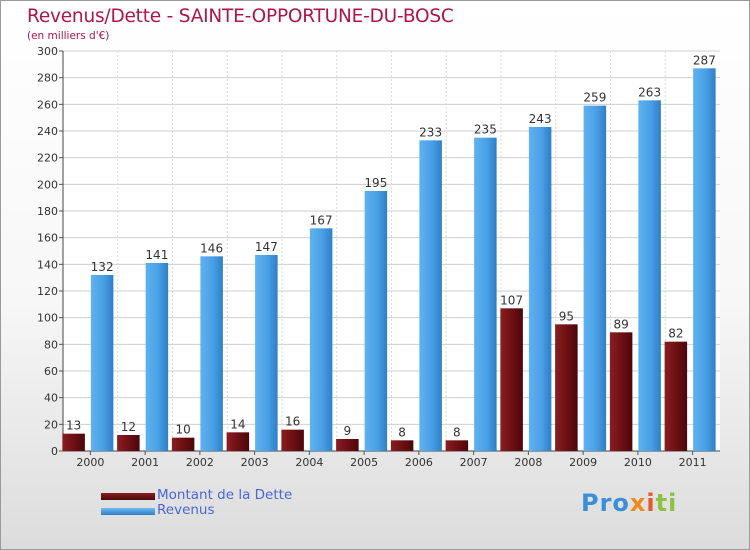 The height and width of the screenshot is (550, 750). Describe the element at coordinates (364, 462) in the screenshot. I see `x-tick-label: 2005` at that location.